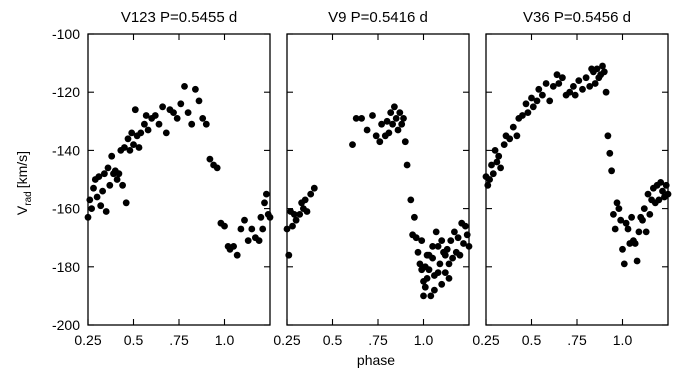 This screenshot has height=373, width=678. I want to click on panel-title: V36 P=0.5456 d, so click(577, 17).